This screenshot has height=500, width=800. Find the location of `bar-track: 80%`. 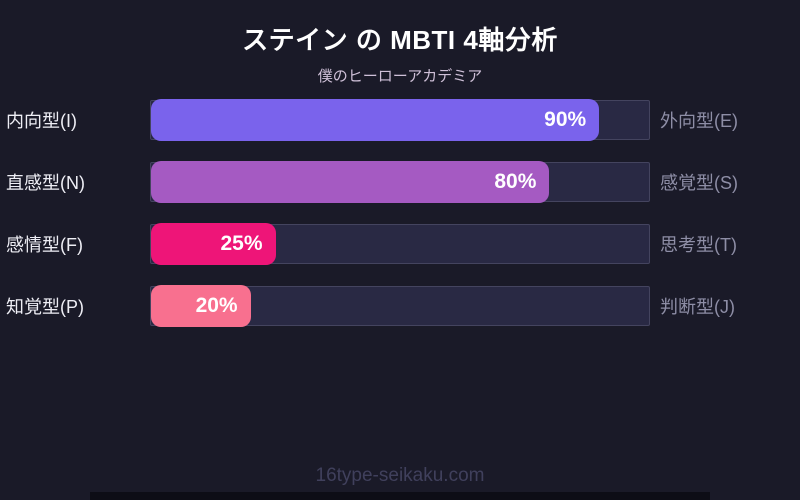

bar-track: 80% is located at coordinates (400, 182).